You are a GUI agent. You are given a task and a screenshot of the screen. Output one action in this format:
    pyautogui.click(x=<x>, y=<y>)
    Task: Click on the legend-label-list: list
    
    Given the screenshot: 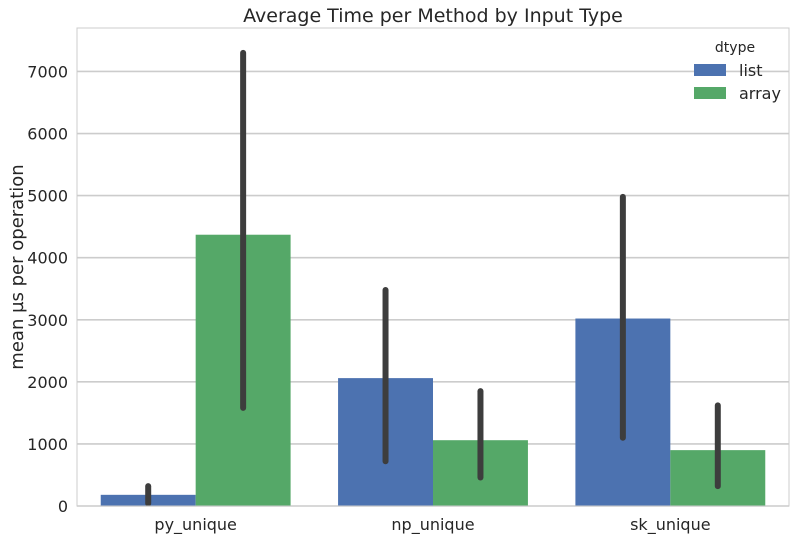 What is the action you would take?
    pyautogui.click(x=751, y=70)
    